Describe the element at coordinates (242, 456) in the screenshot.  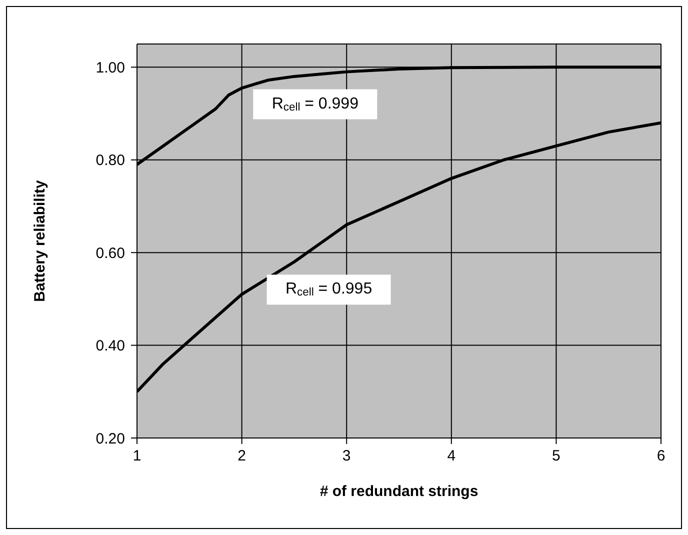
I see `x-tick-label: 2` at that location.